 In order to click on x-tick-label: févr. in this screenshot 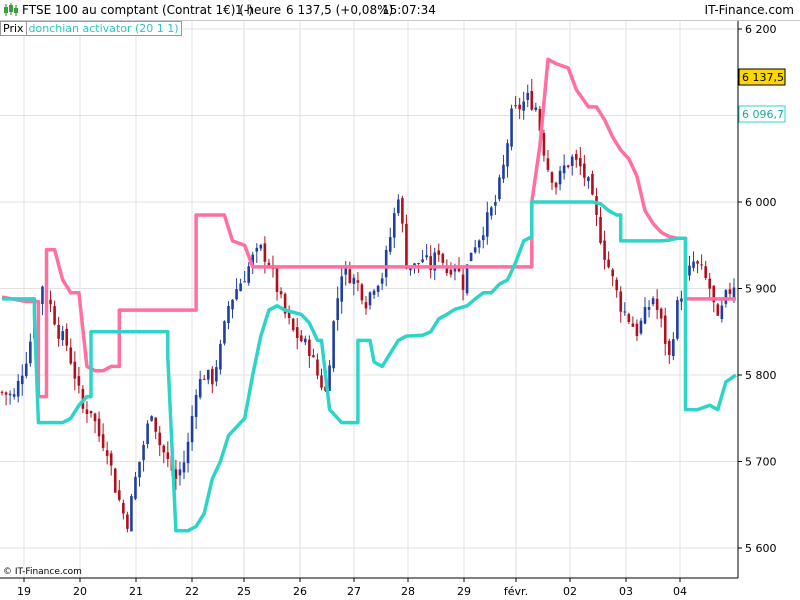, I will do `click(516, 591)`.